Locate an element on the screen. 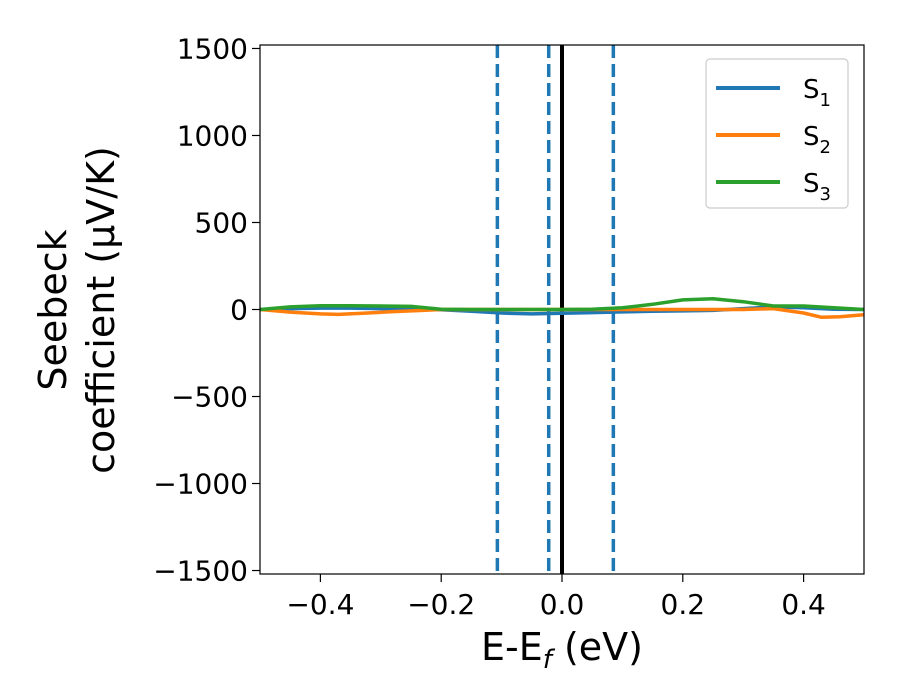 The image size is (900, 700). x-axis-title-main: E-E is located at coordinates (512, 647).